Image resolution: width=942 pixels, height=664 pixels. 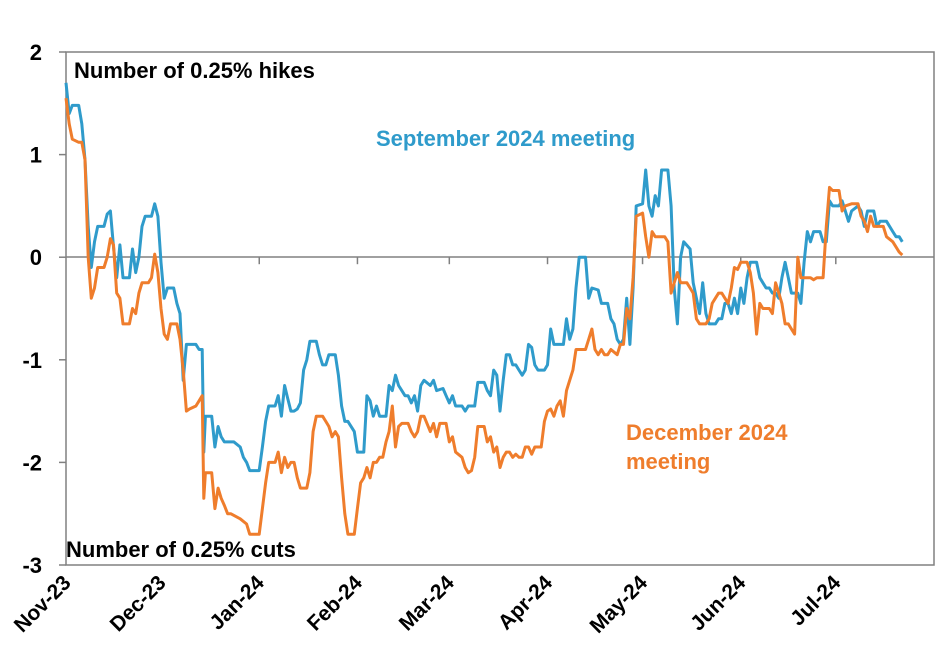 I want to click on y-axis: 2 1 0 -1 -2 -3, so click(x=44, y=309).